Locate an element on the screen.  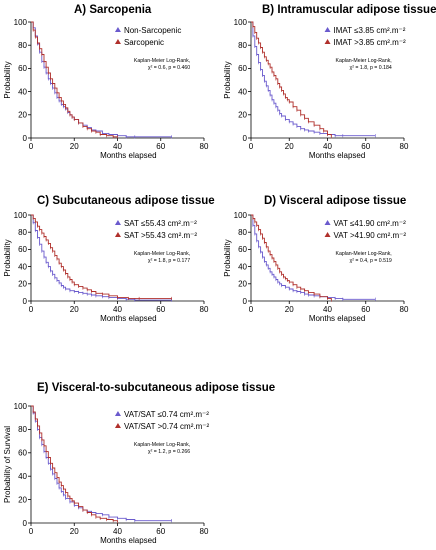
panel-title: B) Intramuscular adipose tissue is located at coordinates (349, 10).